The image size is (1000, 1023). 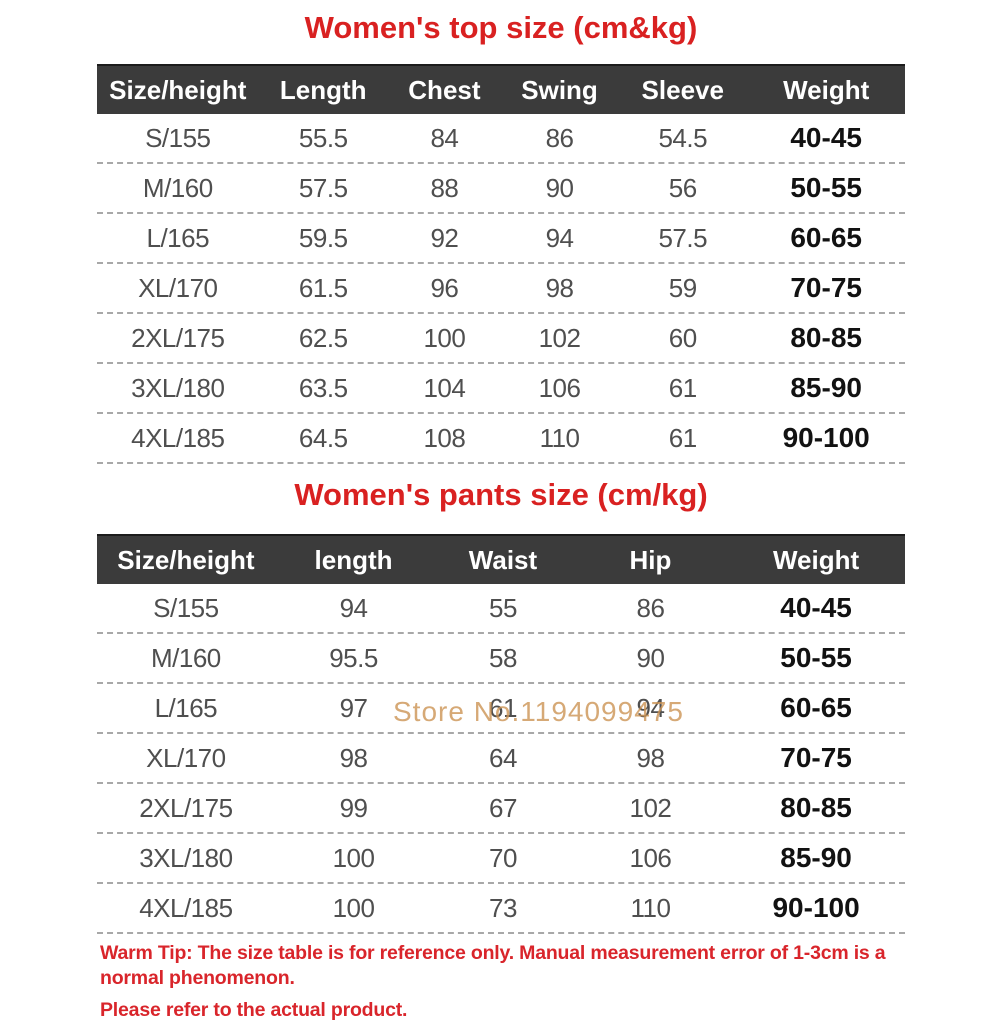 I want to click on table-row: 3XL/180 100 70 106 85-90, so click(x=501, y=859).